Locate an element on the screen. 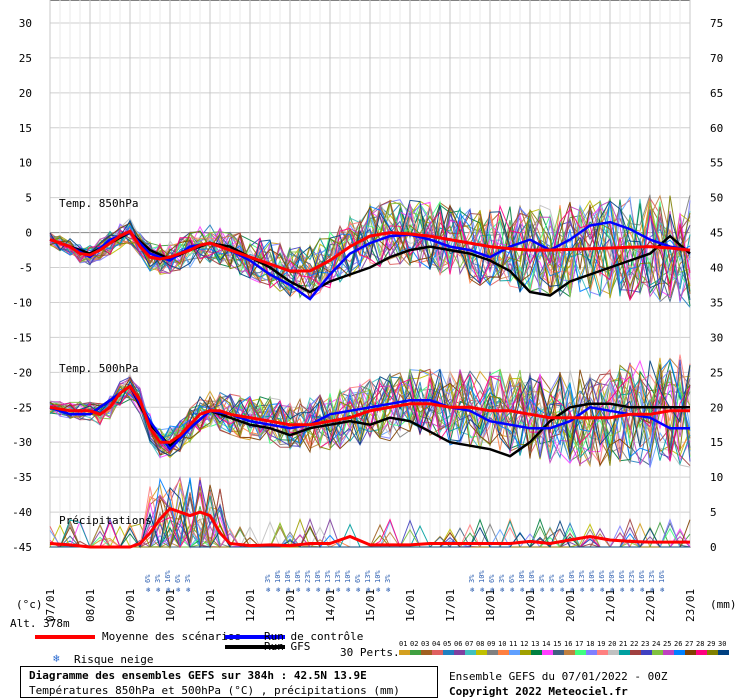 This screenshot has width=740, height=700. left-tick-label: -40 is located at coordinates (22, 512).